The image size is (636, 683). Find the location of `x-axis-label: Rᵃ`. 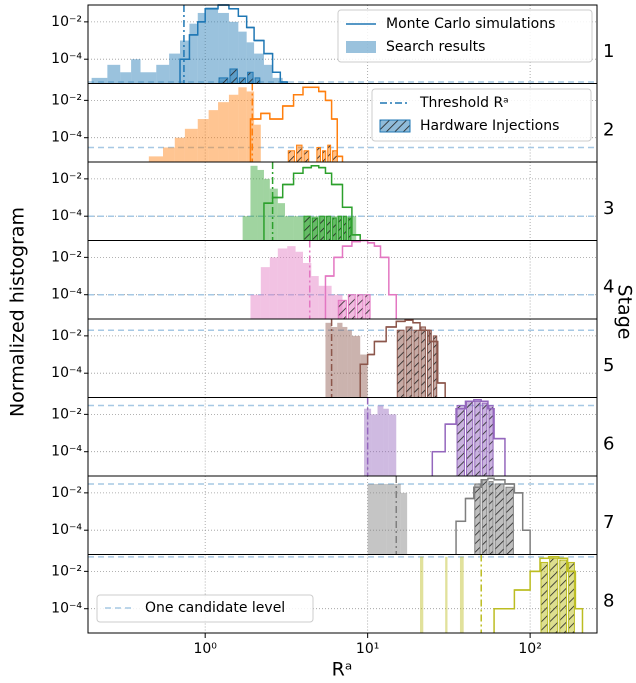

x-axis-label: Rᵃ is located at coordinates (342, 670).